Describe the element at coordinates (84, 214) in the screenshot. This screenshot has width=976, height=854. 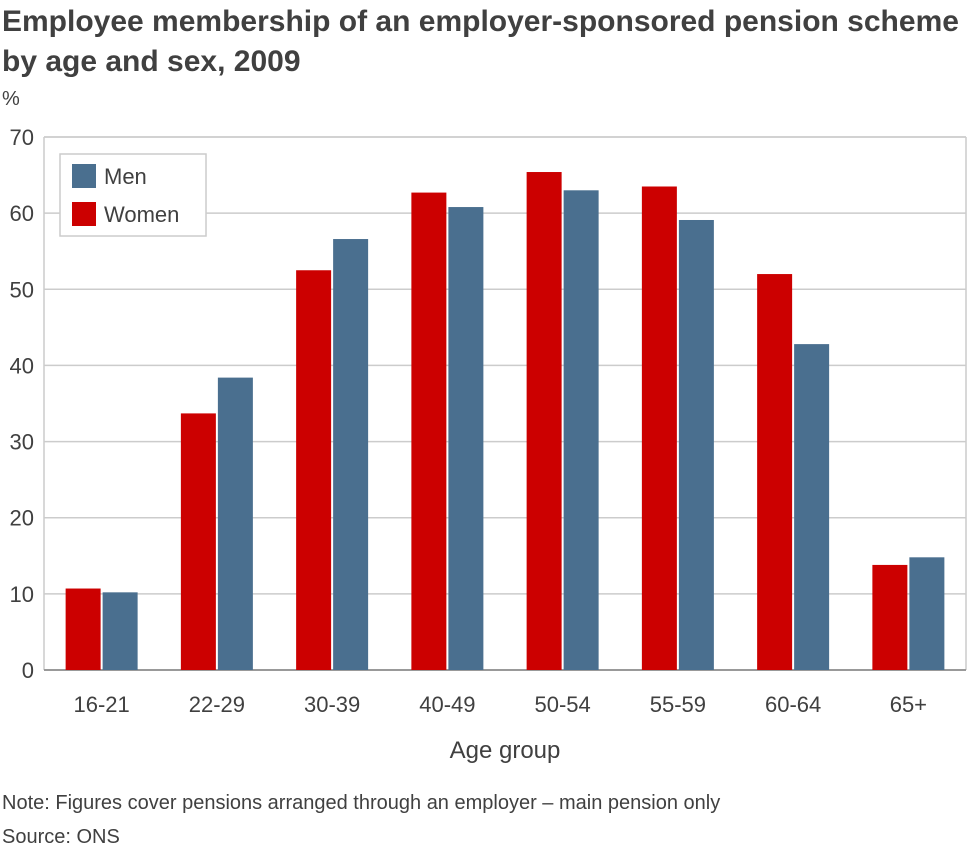
I see `legend-swatch-women` at that location.